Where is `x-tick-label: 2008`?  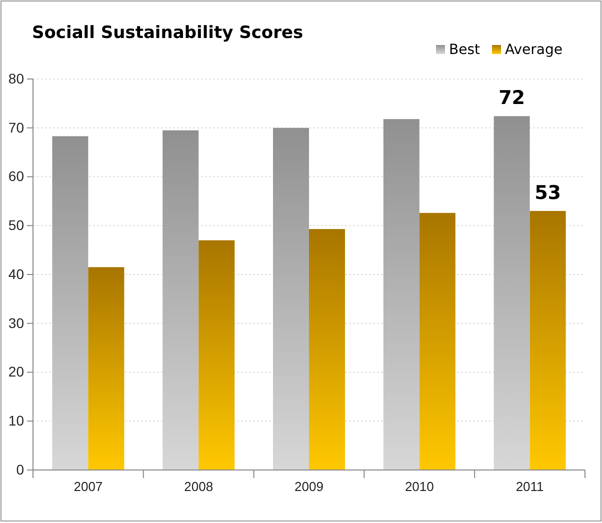
x-tick-label: 2008 is located at coordinates (199, 486).